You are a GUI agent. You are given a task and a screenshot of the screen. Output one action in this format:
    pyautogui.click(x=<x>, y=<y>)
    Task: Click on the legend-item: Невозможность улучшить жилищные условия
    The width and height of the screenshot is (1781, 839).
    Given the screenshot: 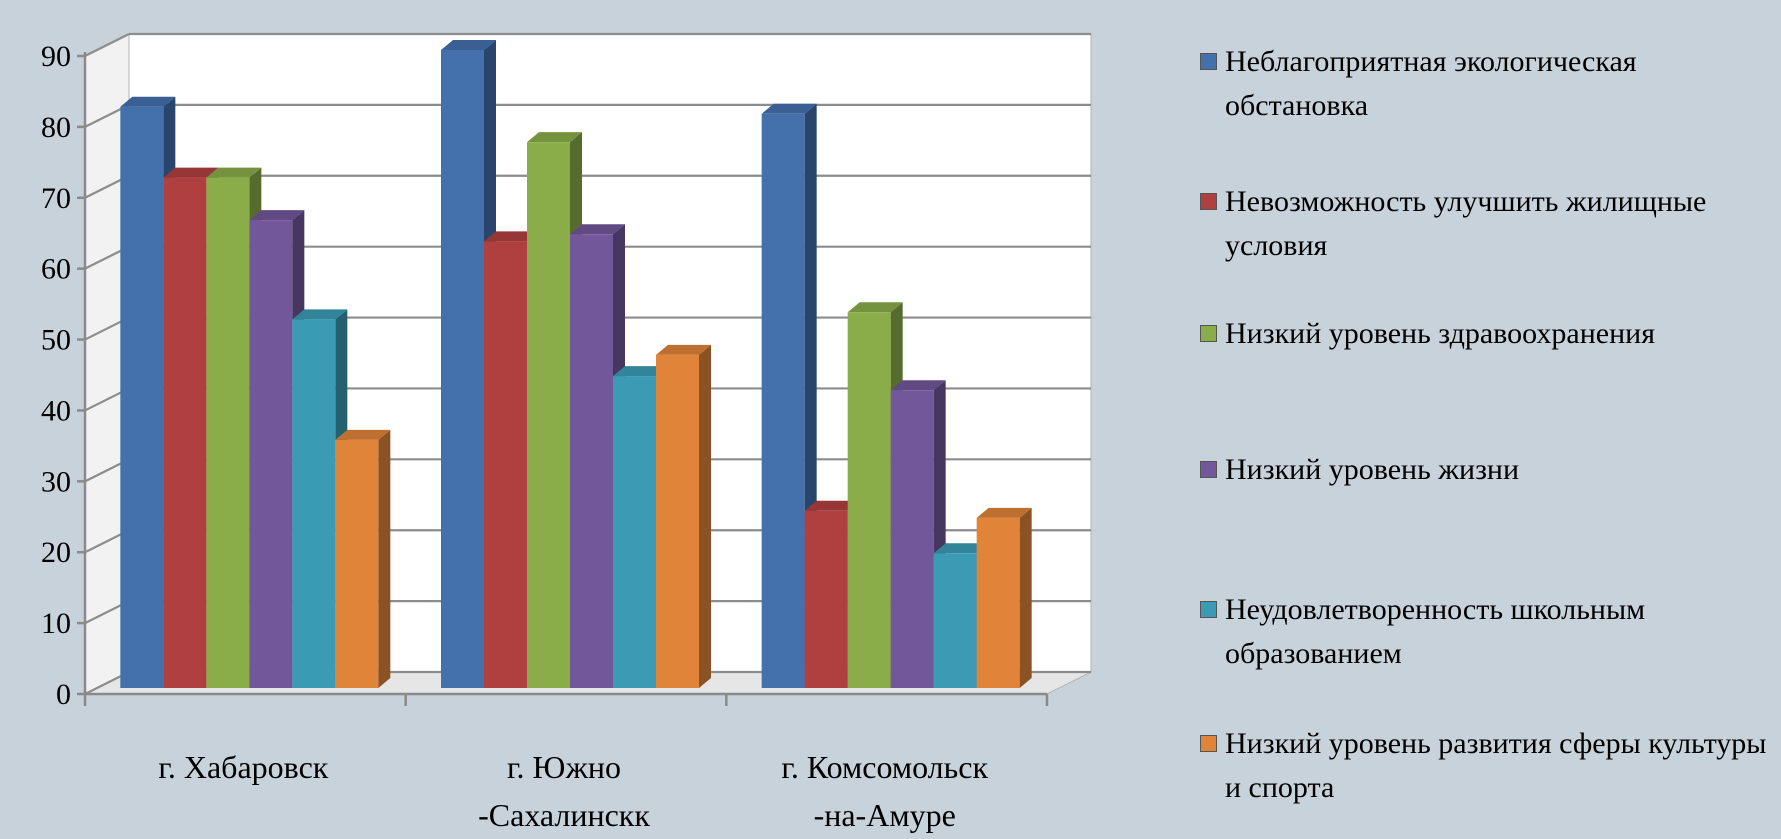 What is the action you would take?
    pyautogui.click(x=1487, y=224)
    